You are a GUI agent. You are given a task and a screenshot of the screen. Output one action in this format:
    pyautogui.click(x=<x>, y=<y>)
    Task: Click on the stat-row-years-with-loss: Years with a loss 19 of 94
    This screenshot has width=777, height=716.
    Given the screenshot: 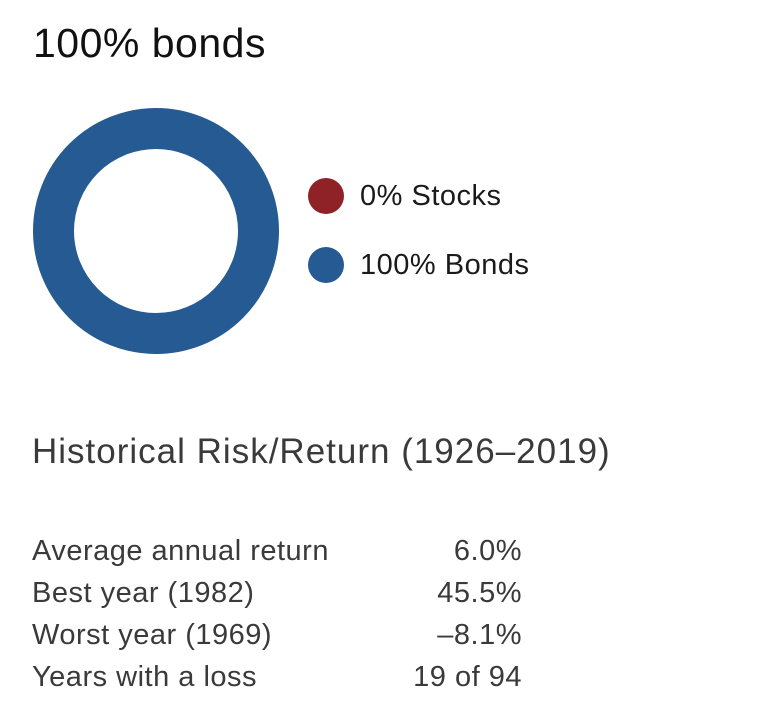 What is the action you would take?
    pyautogui.click(x=277, y=677)
    